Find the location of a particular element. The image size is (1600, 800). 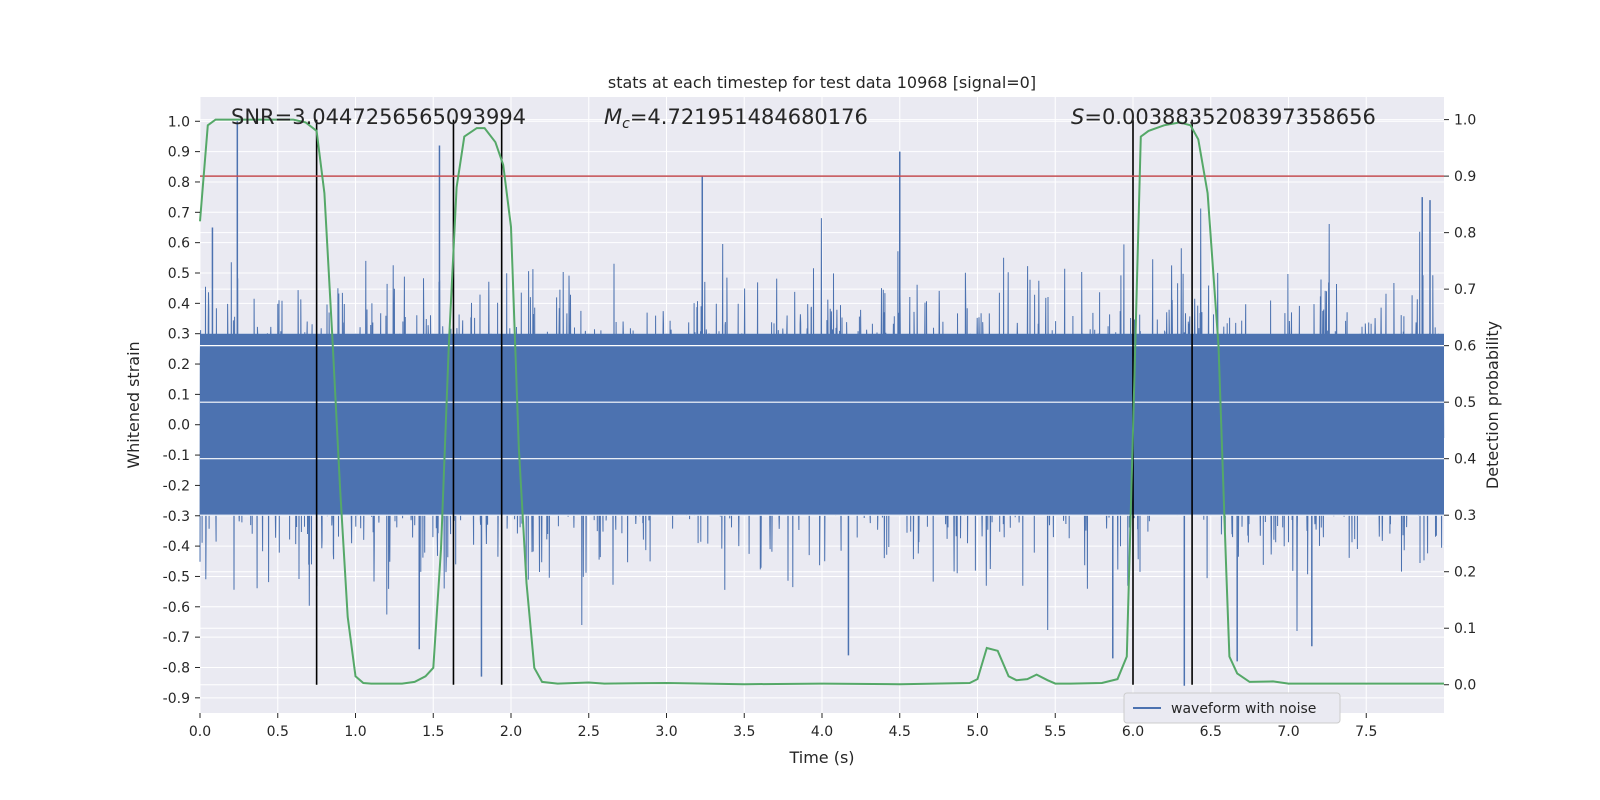

x-tick-label-2: 1.0 is located at coordinates (355, 732).